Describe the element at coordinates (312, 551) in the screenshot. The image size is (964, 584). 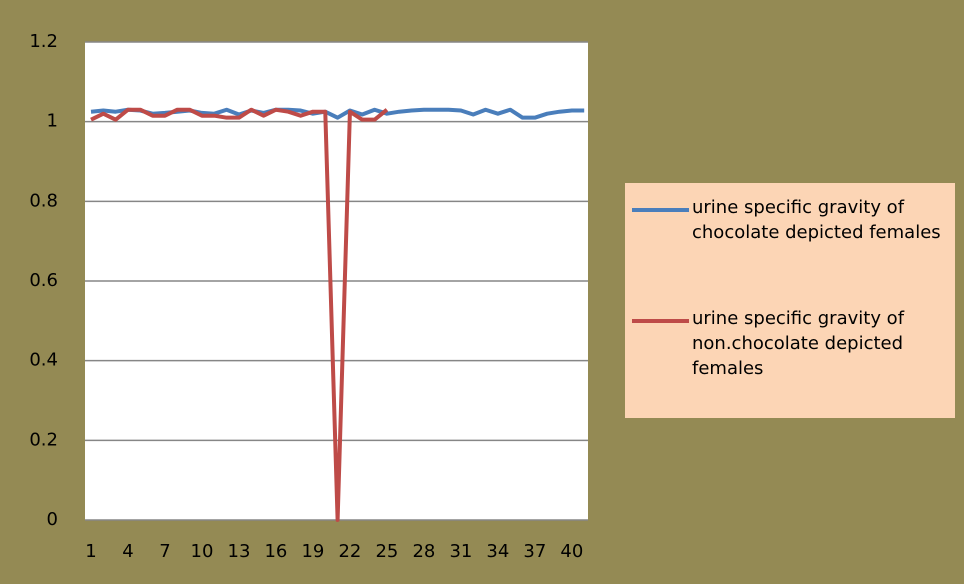
I see `x-tick-label: 19` at that location.